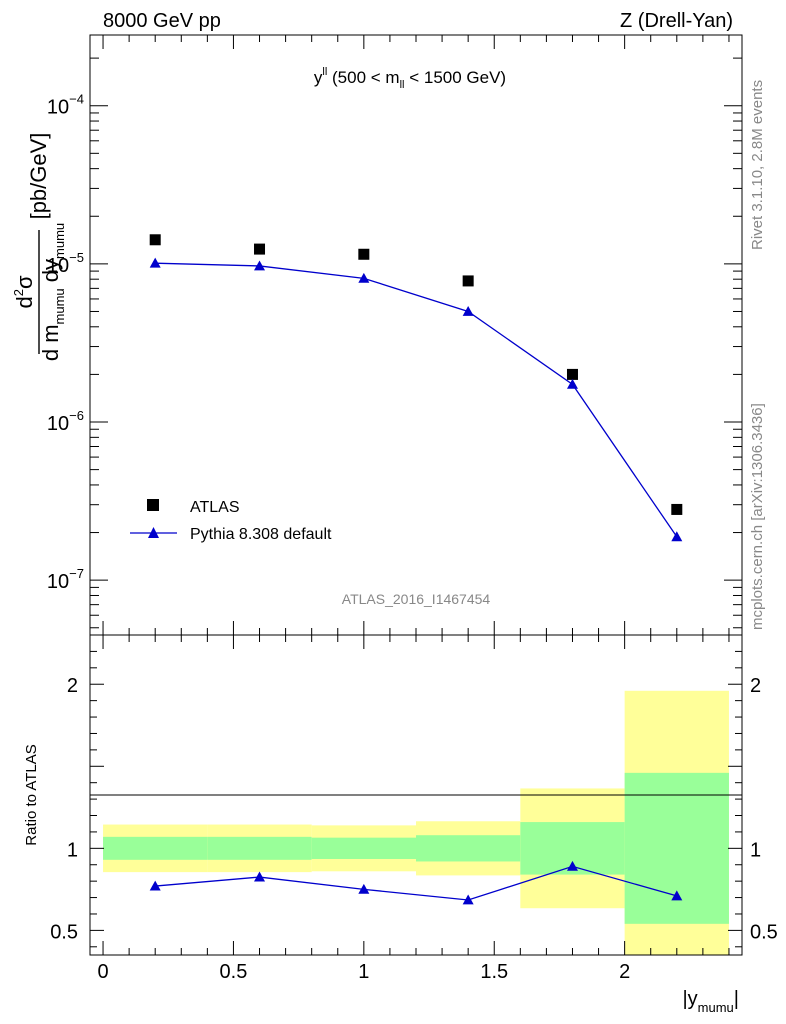  What do you see at coordinates (72, 686) in the screenshot?
I see `ratio-y-tick-label: 2` at bounding box center [72, 686].